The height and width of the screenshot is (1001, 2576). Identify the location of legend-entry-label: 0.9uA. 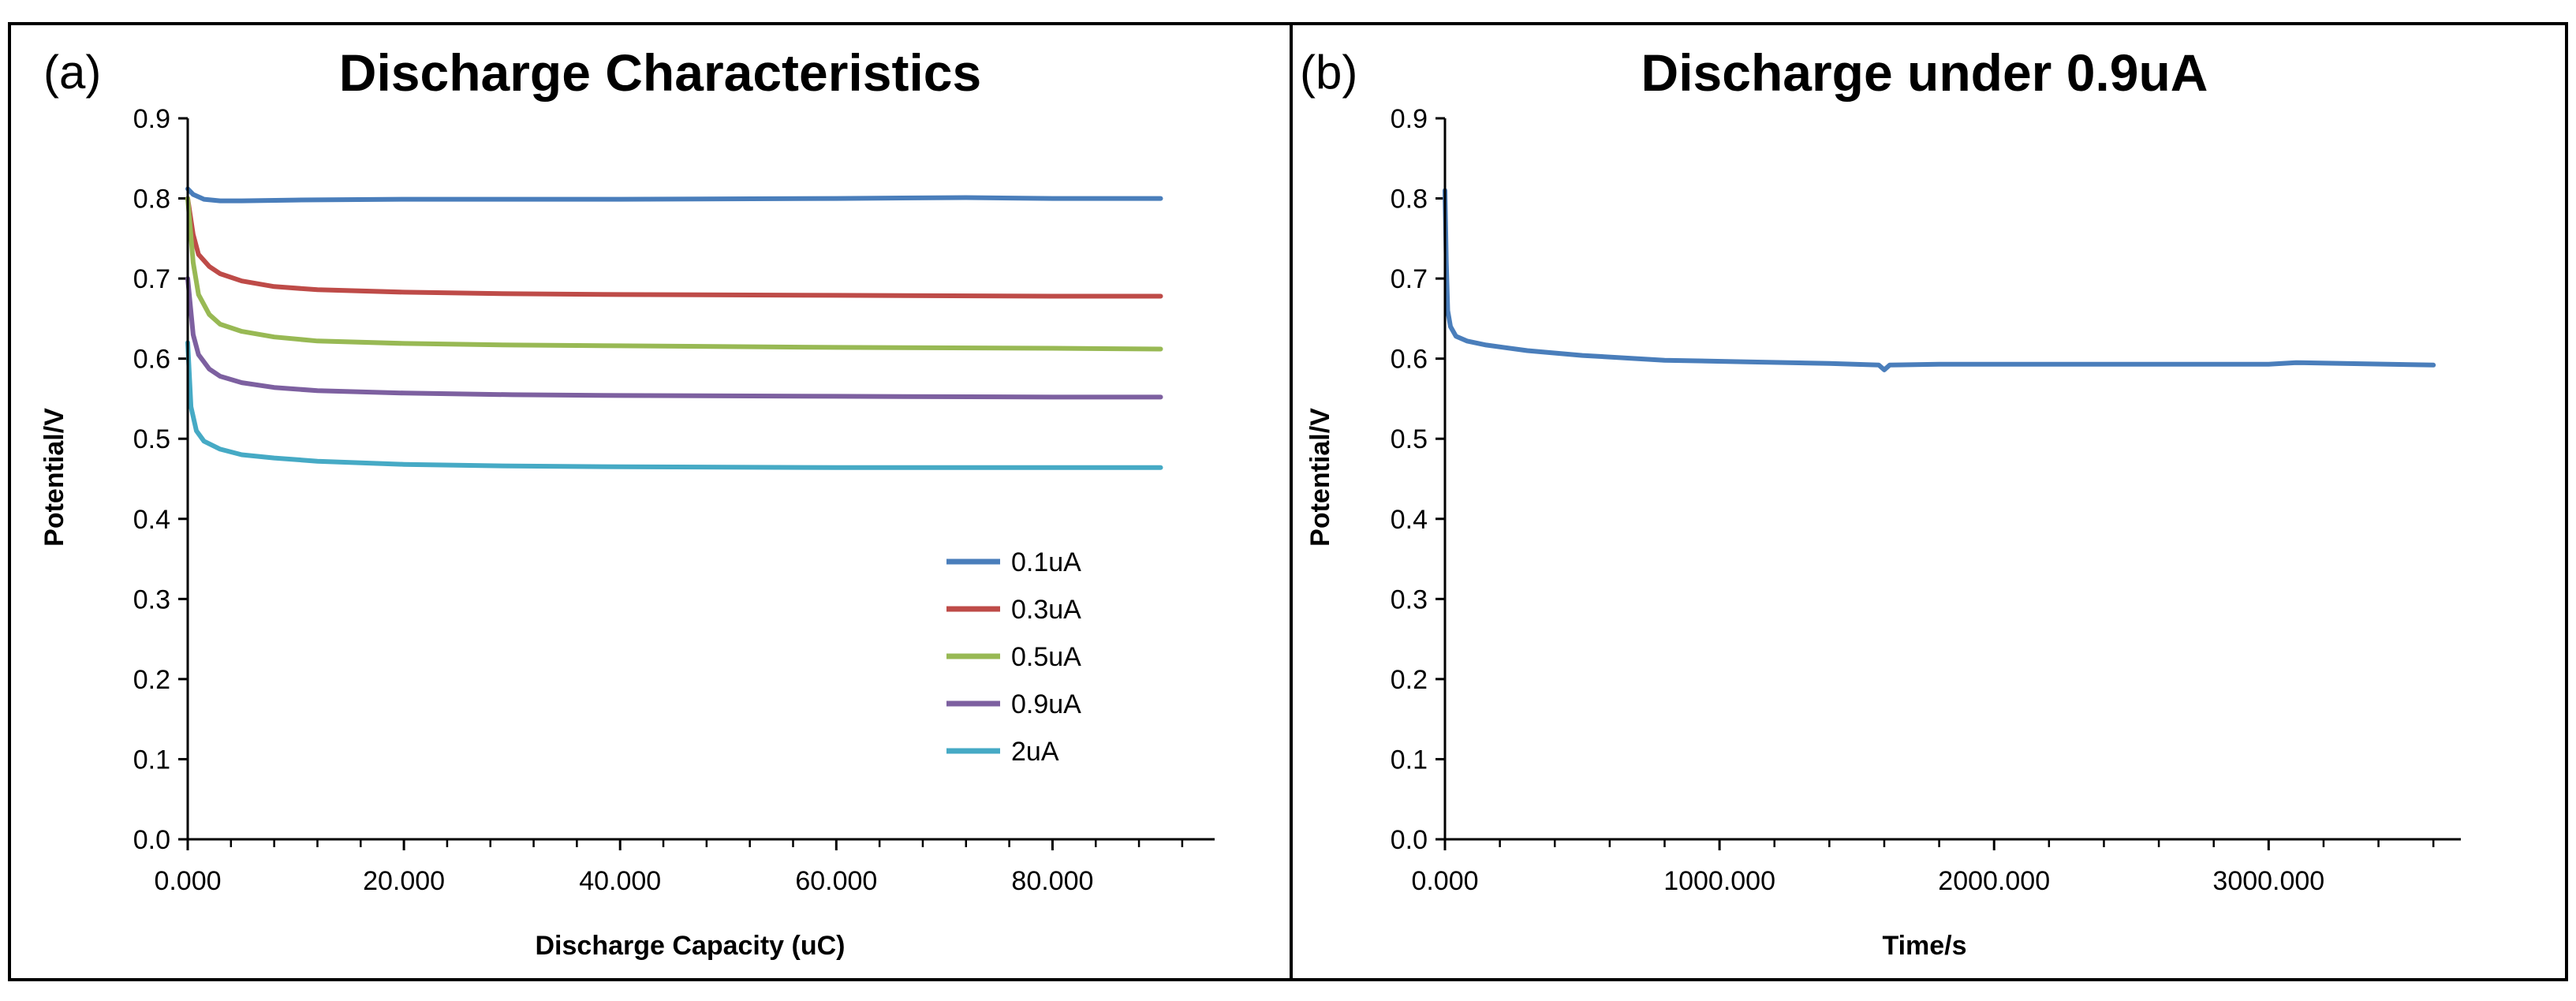
(1046, 704).